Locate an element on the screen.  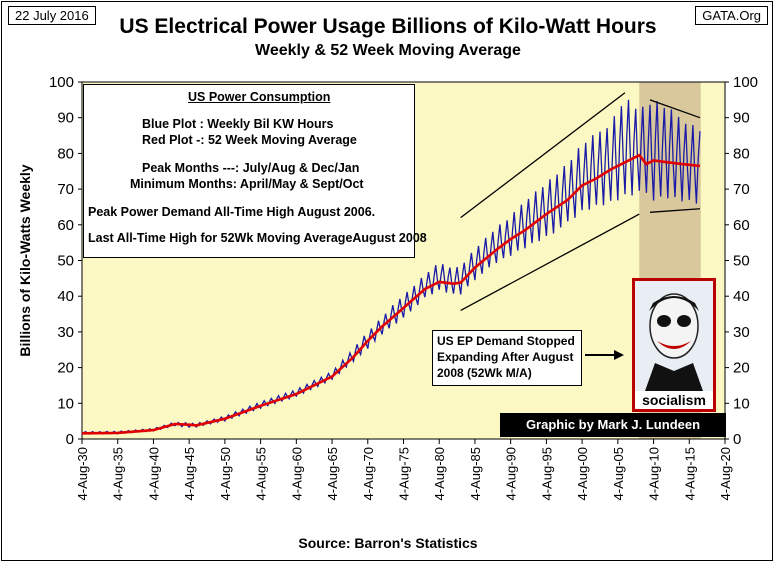
y-tick-label-left: 10 is located at coordinates (65, 403).